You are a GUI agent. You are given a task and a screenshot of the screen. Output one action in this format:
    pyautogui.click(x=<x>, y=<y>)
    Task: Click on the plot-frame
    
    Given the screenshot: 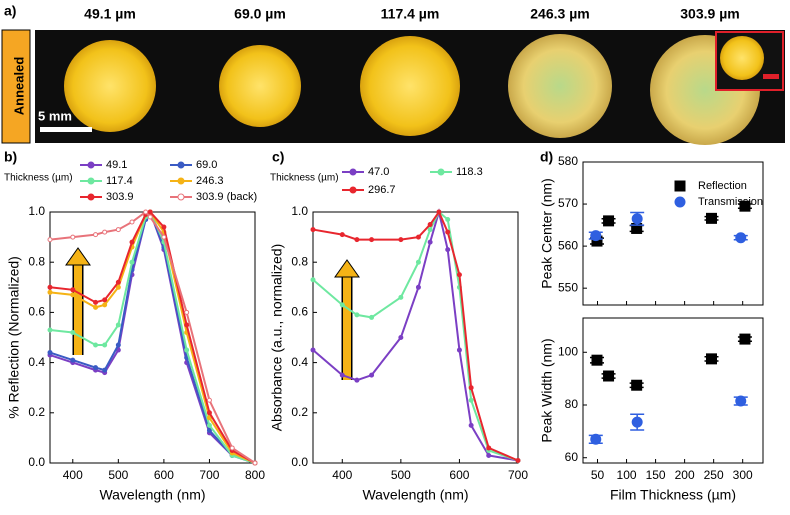 What is the action you would take?
    pyautogui.click(x=415, y=337)
    